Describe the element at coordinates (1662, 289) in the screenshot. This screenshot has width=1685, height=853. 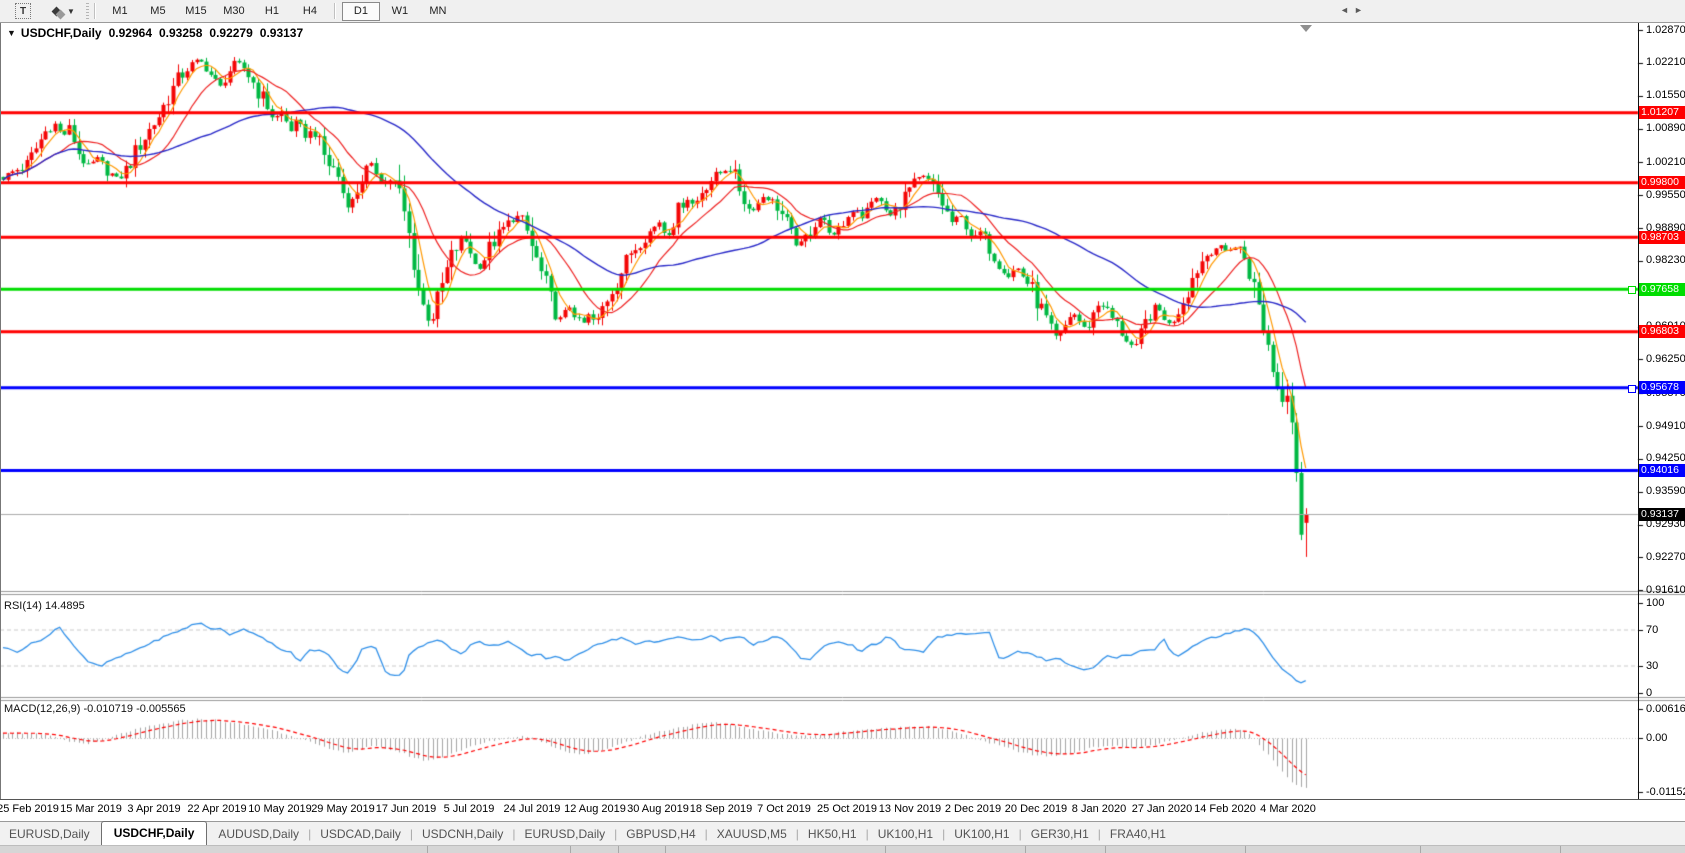
I see `hline-price-label: 0.97658` at that location.